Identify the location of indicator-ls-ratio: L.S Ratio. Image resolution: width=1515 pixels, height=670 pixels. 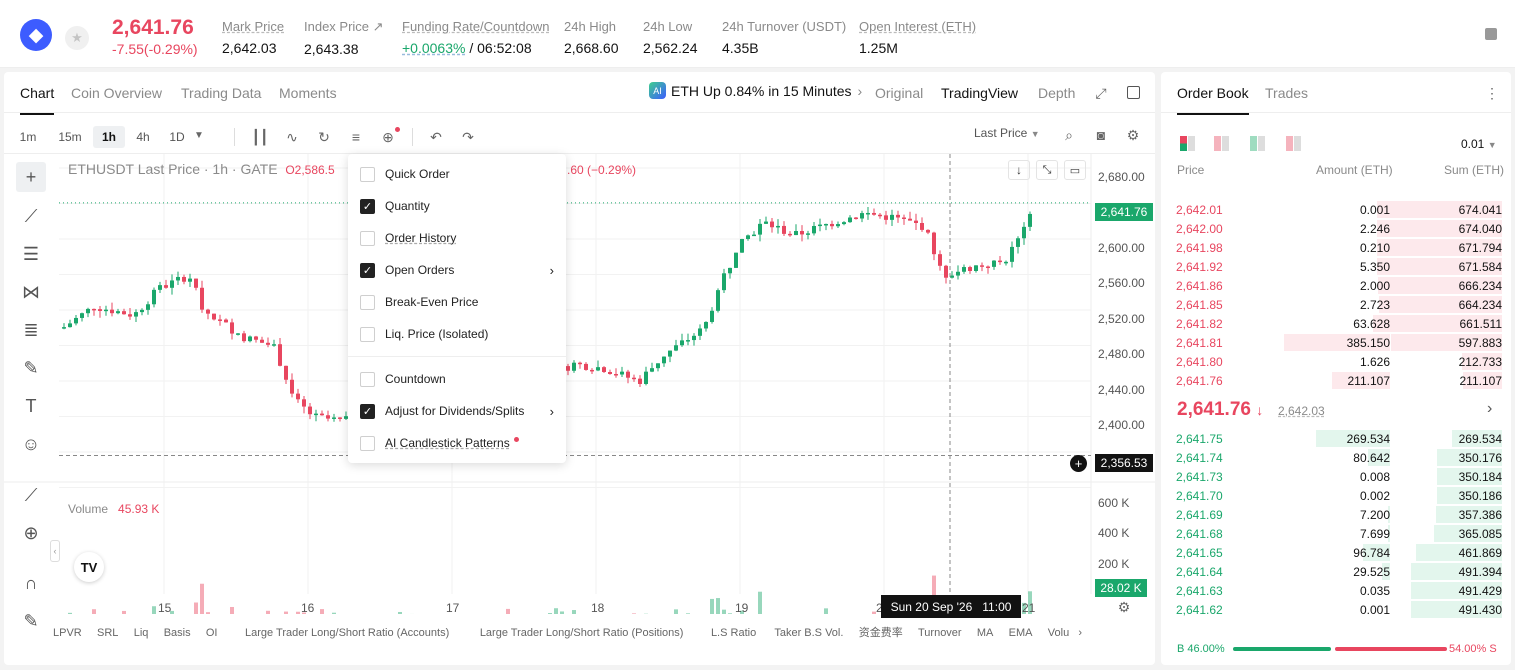
(733, 633).